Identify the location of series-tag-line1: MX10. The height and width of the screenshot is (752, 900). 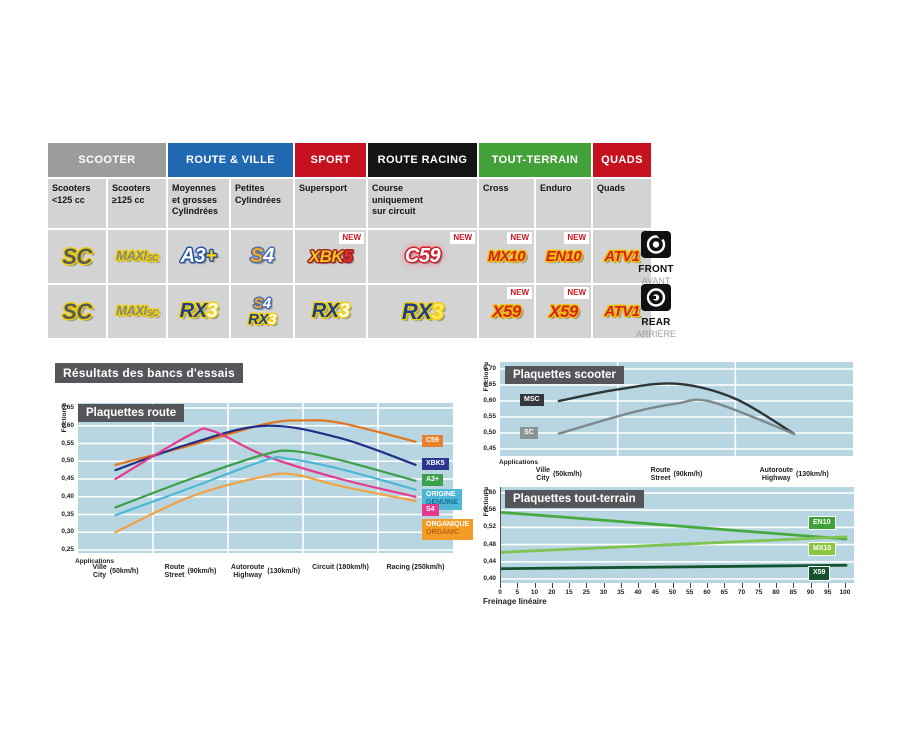
(822, 548).